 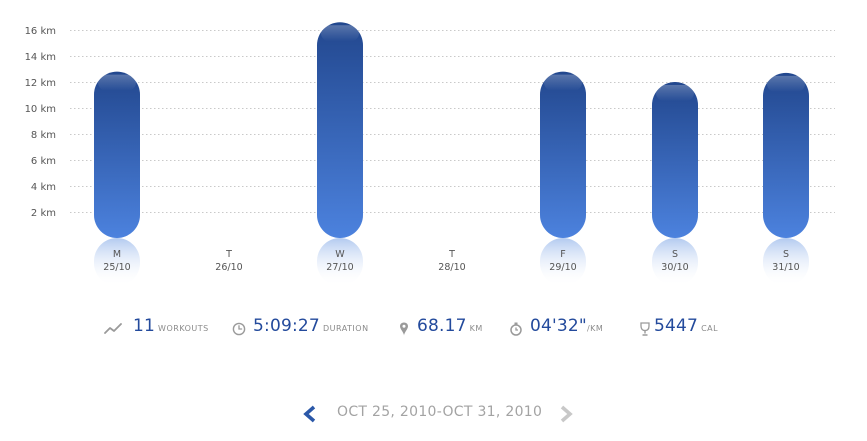 I want to click on y-tick-label: 16 km, so click(x=40, y=31).